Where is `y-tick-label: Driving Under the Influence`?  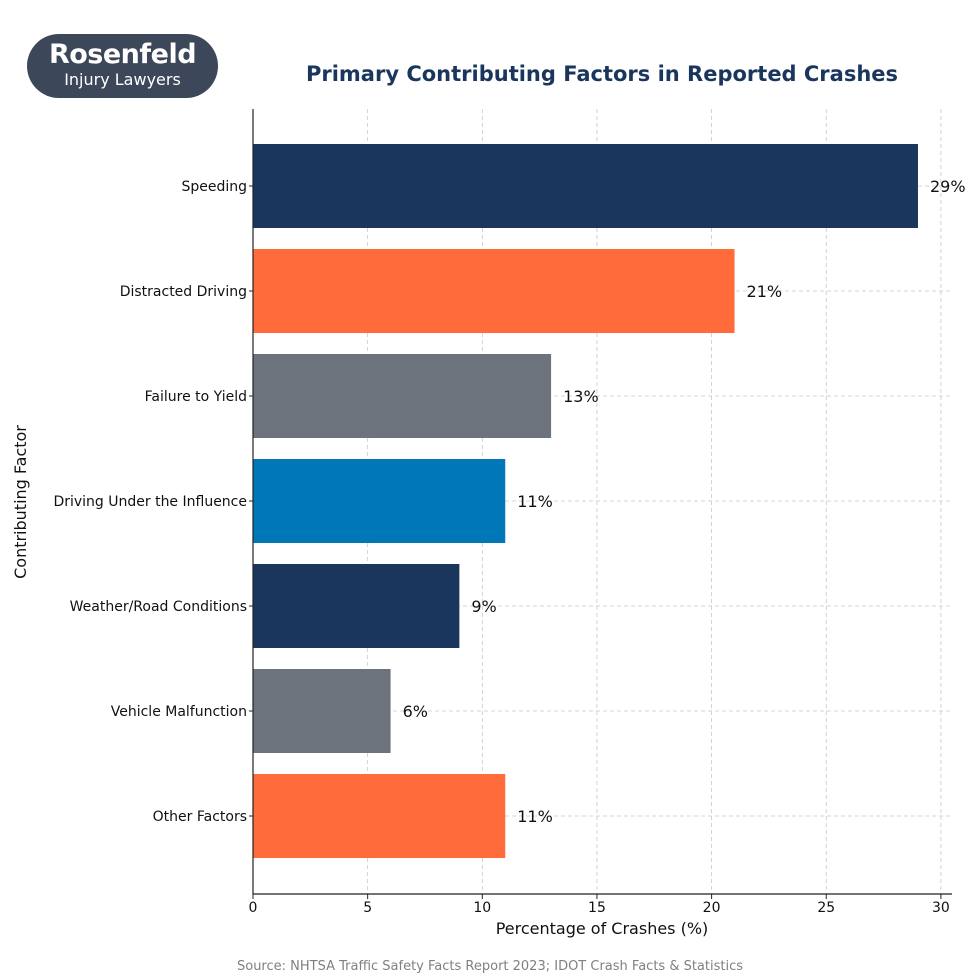
y-tick-label: Driving Under the Influence is located at coordinates (150, 502).